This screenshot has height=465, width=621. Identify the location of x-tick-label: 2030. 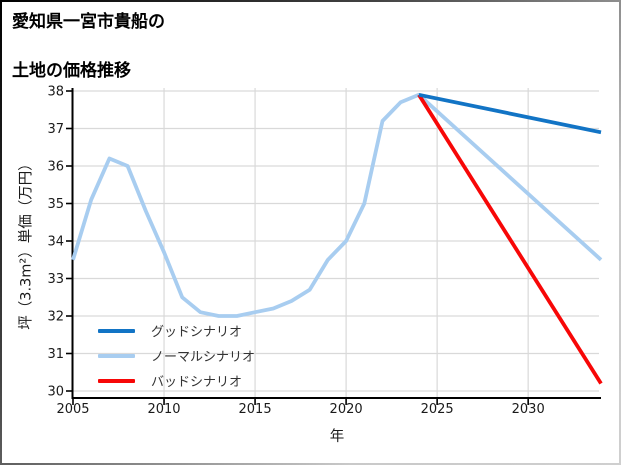
(528, 409).